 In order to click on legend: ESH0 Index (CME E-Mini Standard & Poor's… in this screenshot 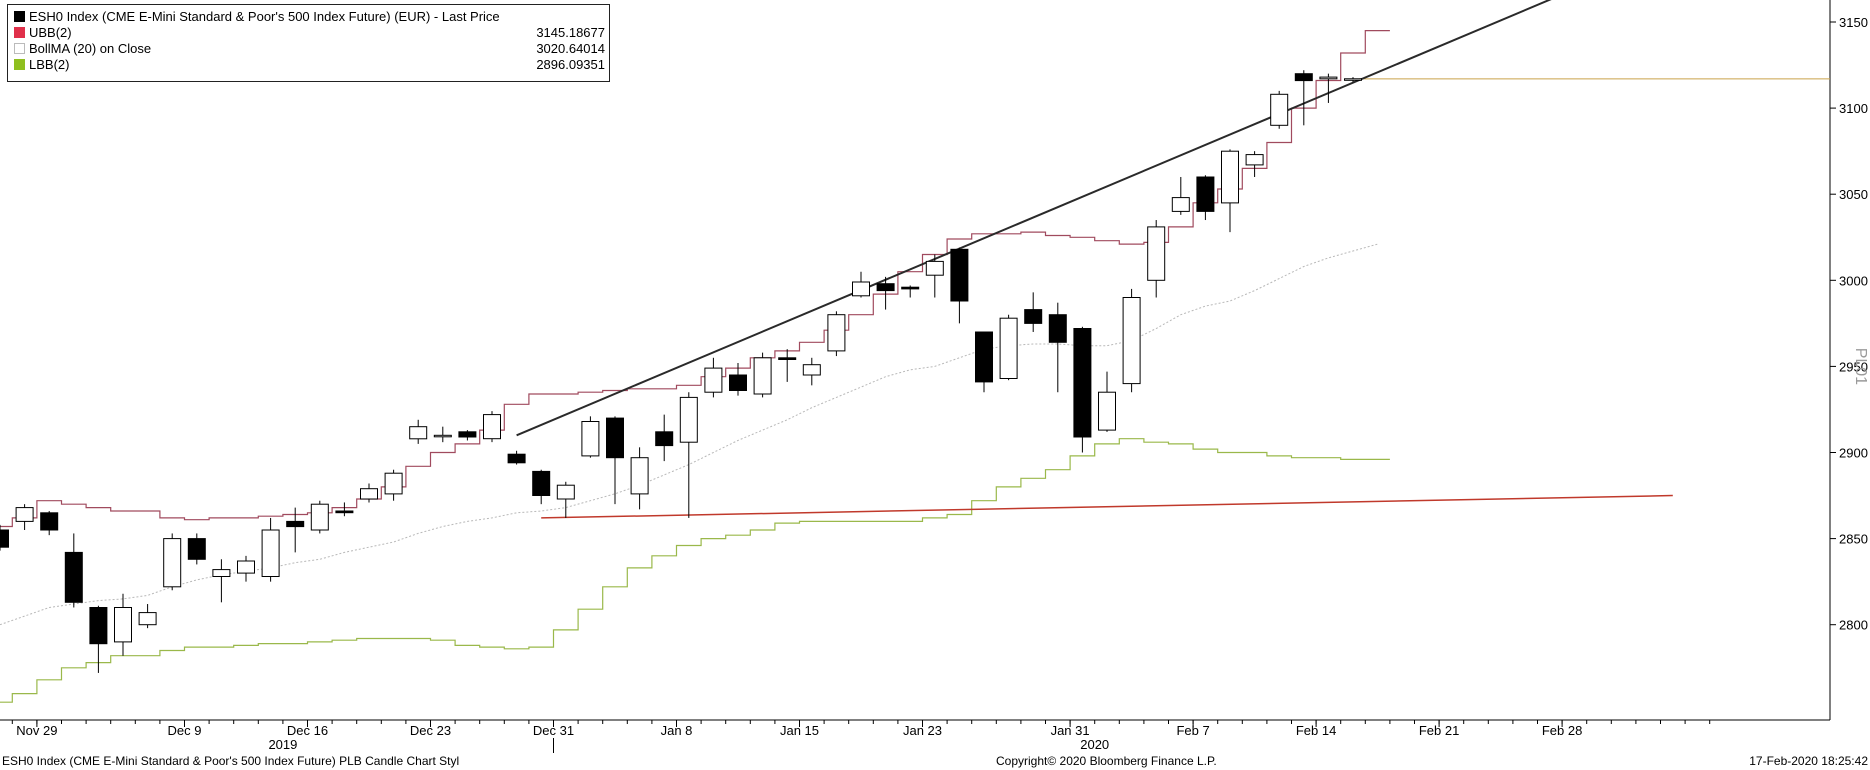, I will do `click(308, 43)`.